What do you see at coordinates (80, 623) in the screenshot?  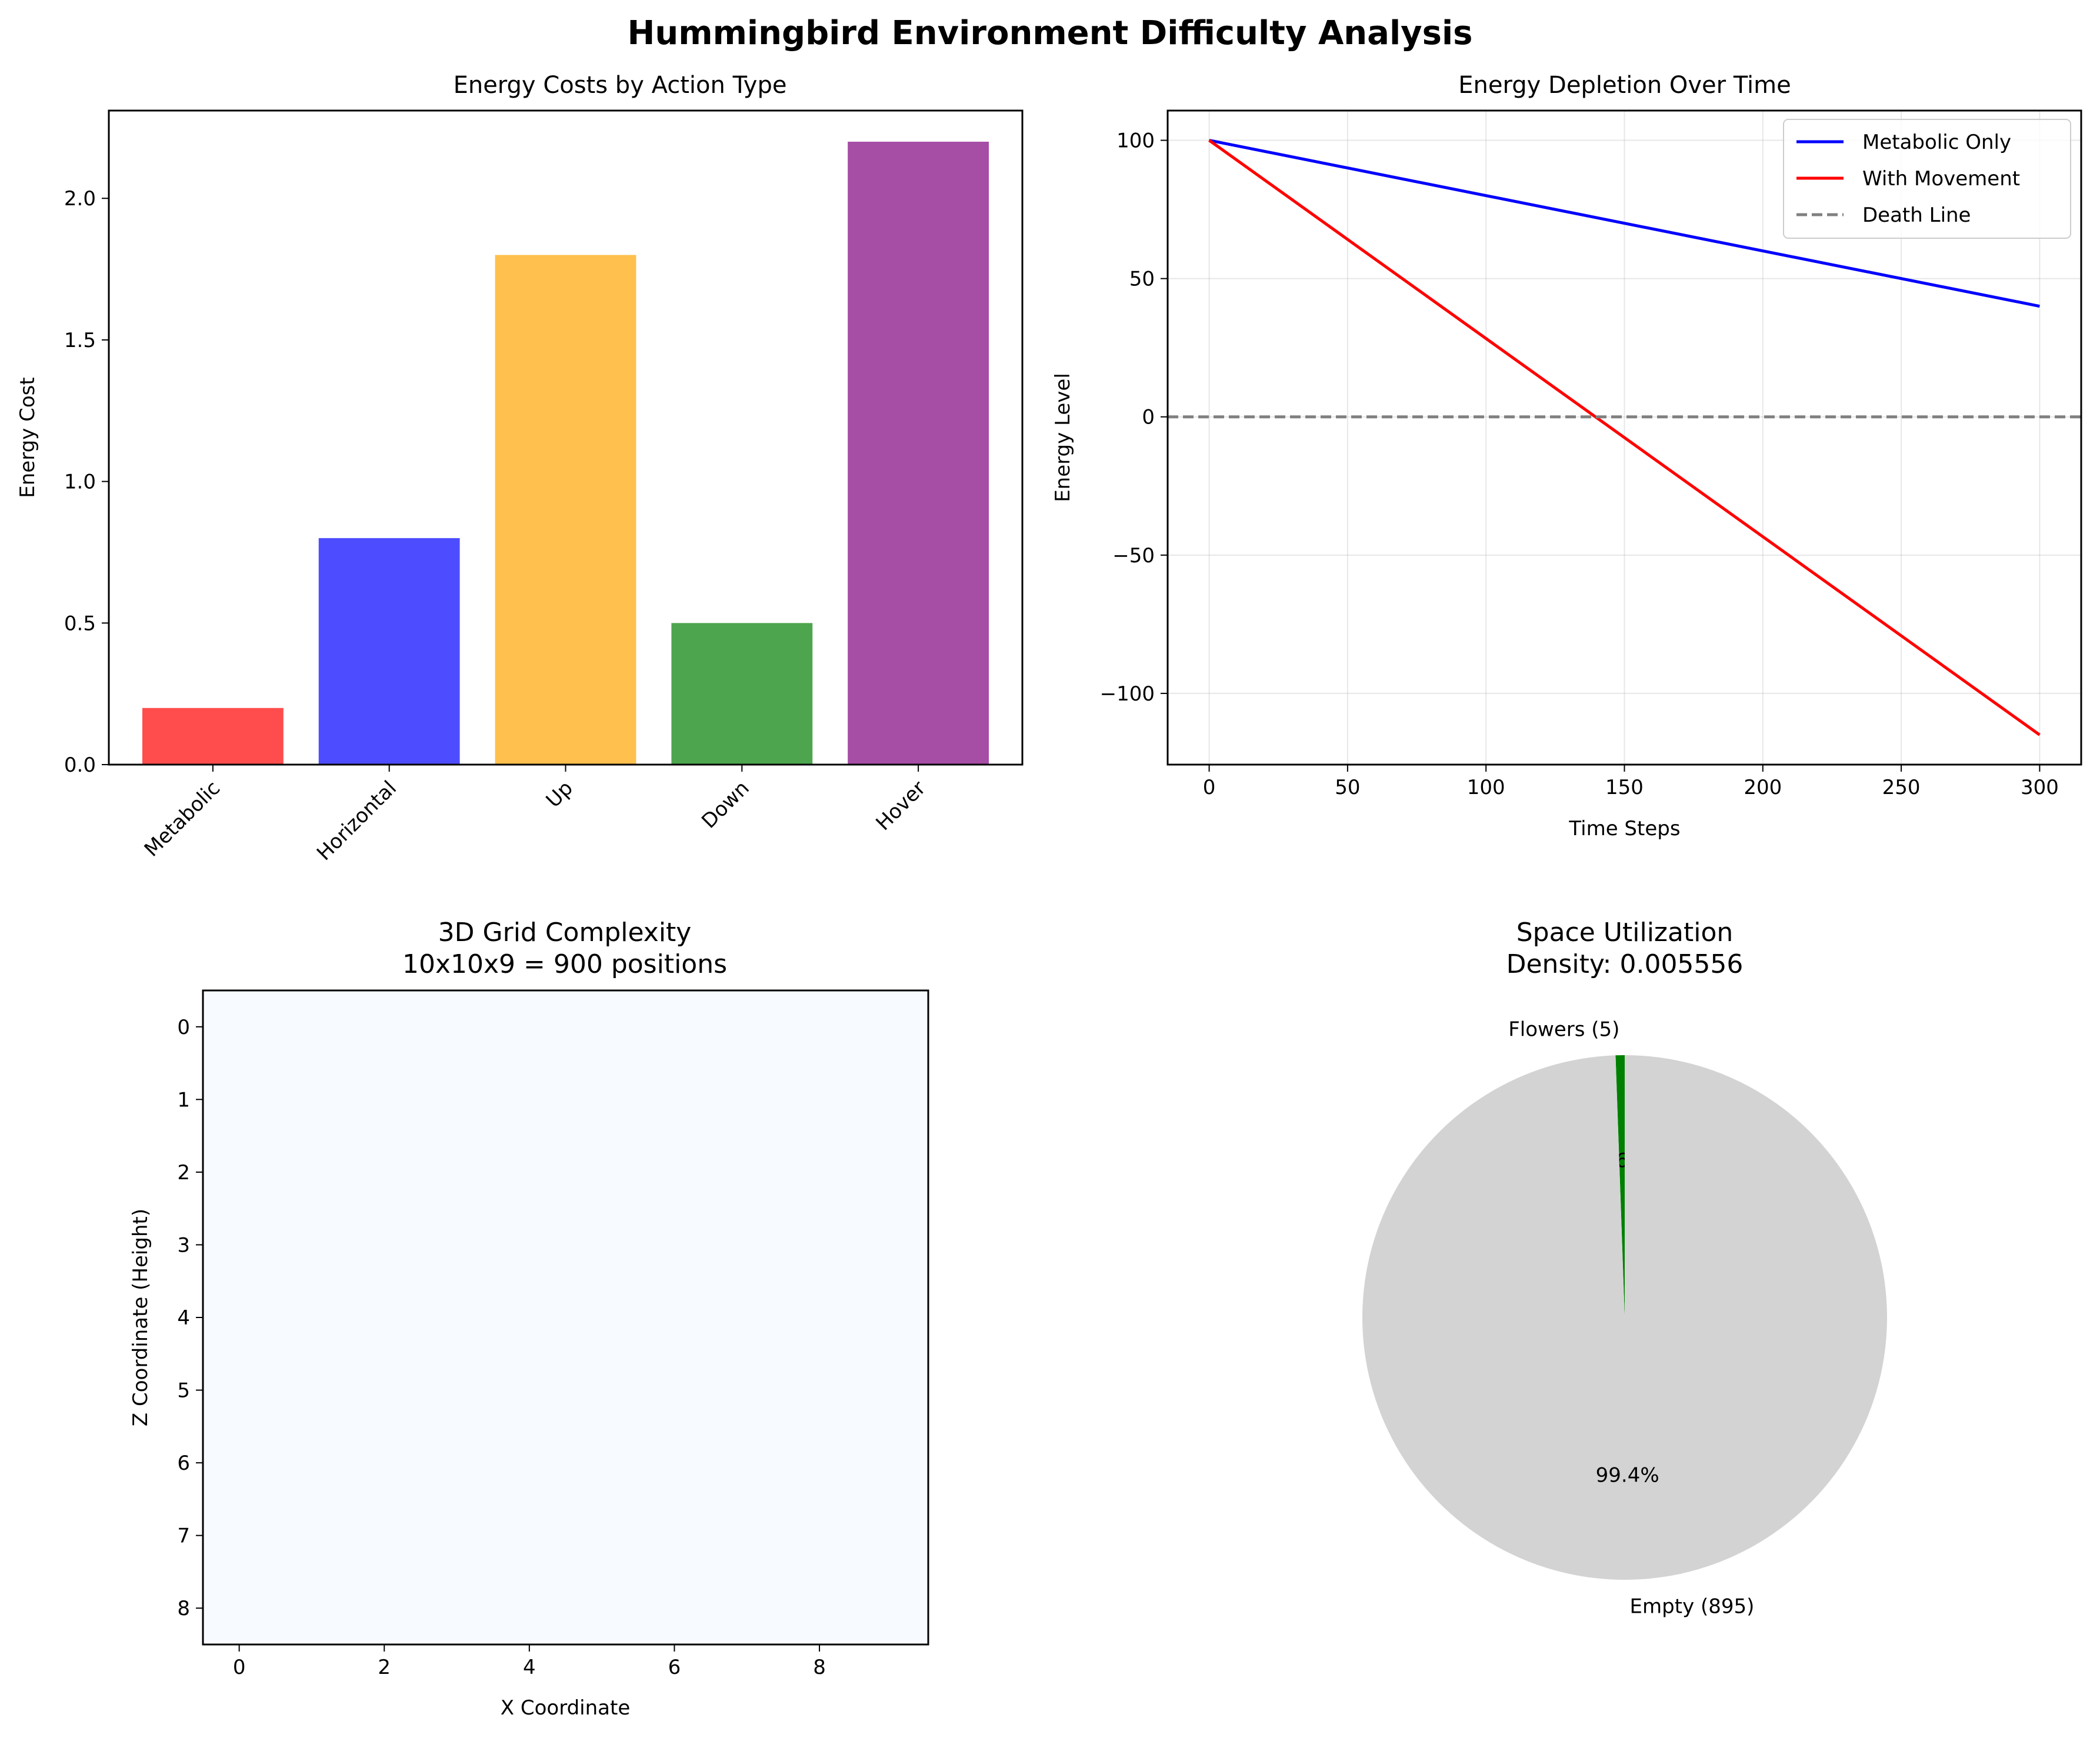 I see `y-tick-label: 0.5` at bounding box center [80, 623].